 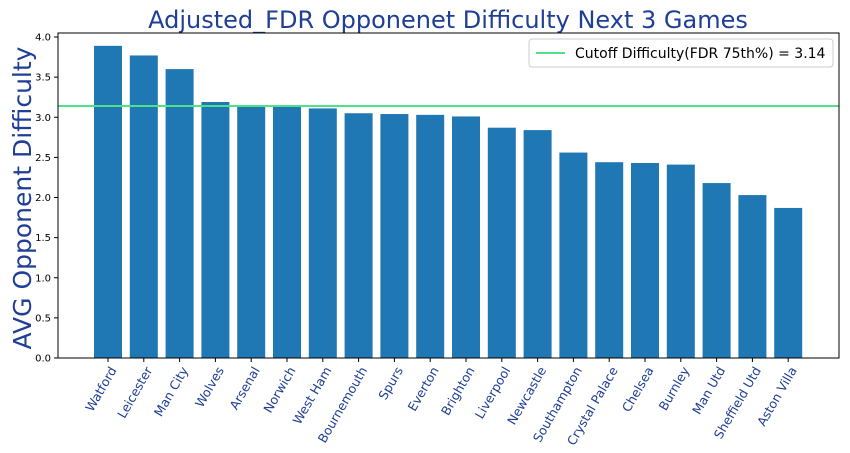 I want to click on x-tick-label: Watford, so click(x=101, y=389).